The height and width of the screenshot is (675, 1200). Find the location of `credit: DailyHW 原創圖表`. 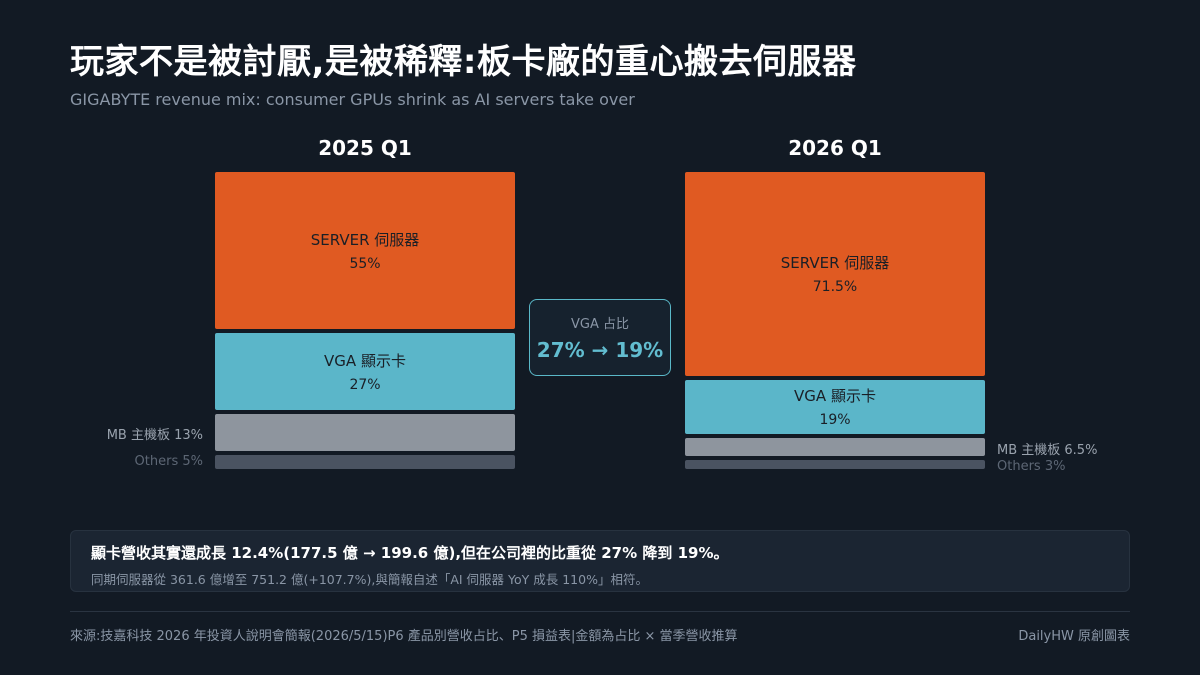

credit: DailyHW 原創圖表 is located at coordinates (1074, 636).